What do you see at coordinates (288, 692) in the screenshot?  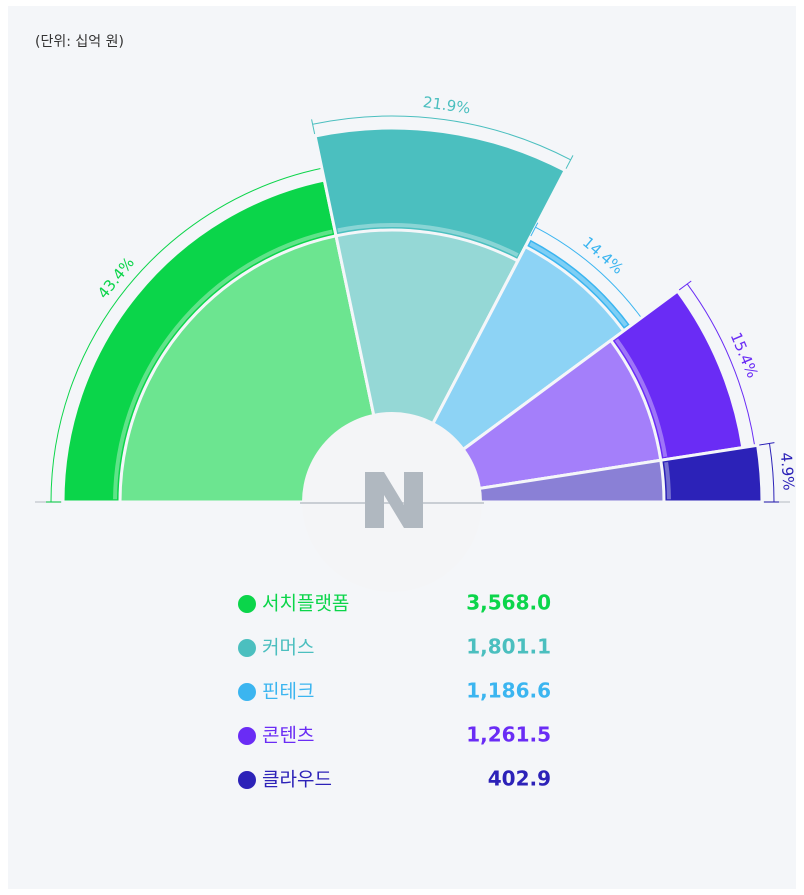 I see `legend-label: 핀테크` at bounding box center [288, 692].